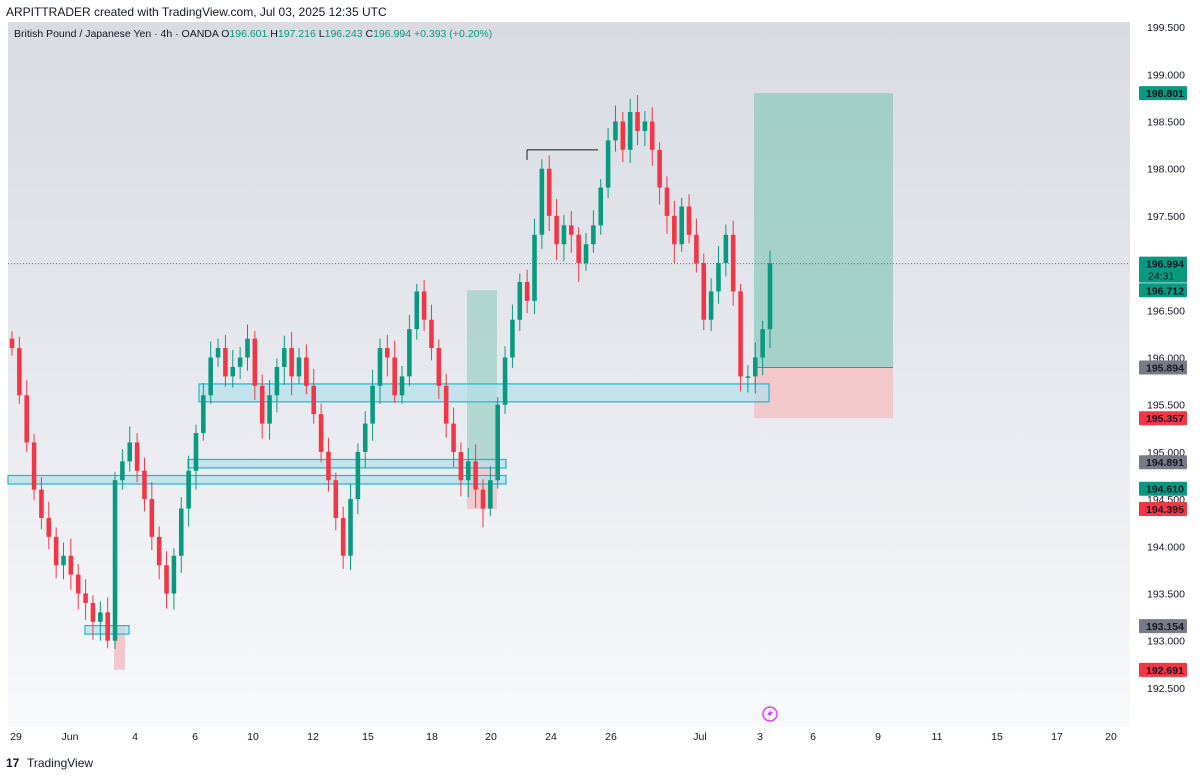  I want to click on x-tick-label: 26, so click(611, 737).